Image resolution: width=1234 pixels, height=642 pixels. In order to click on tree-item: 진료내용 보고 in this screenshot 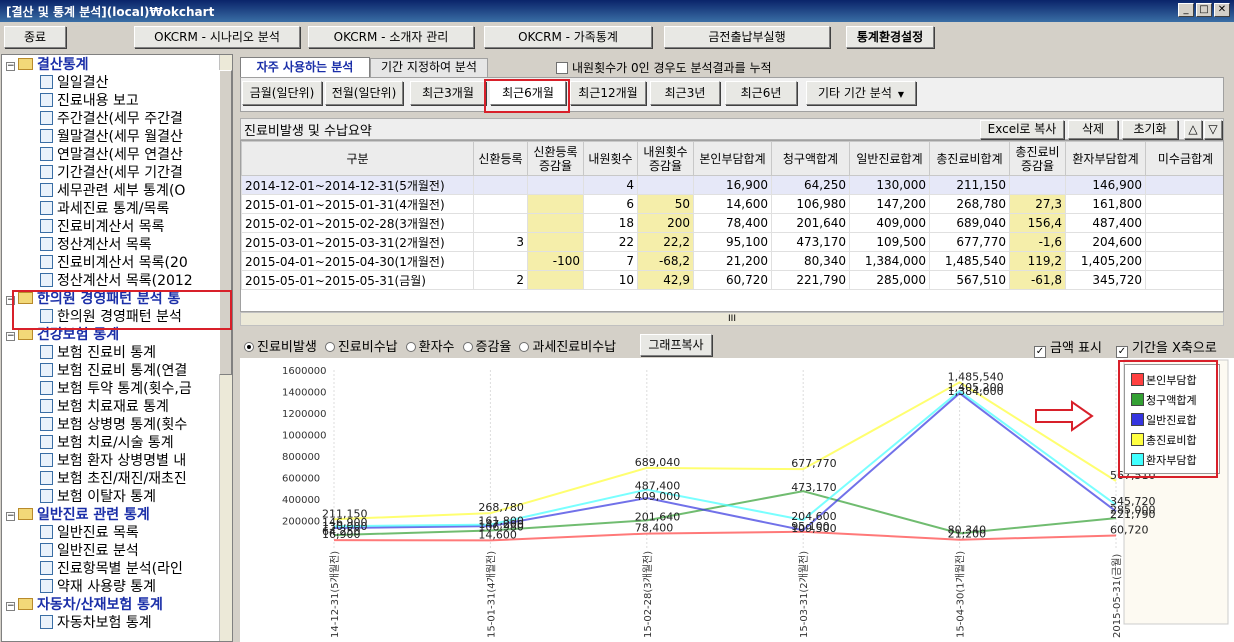, I will do `click(89, 101)`.